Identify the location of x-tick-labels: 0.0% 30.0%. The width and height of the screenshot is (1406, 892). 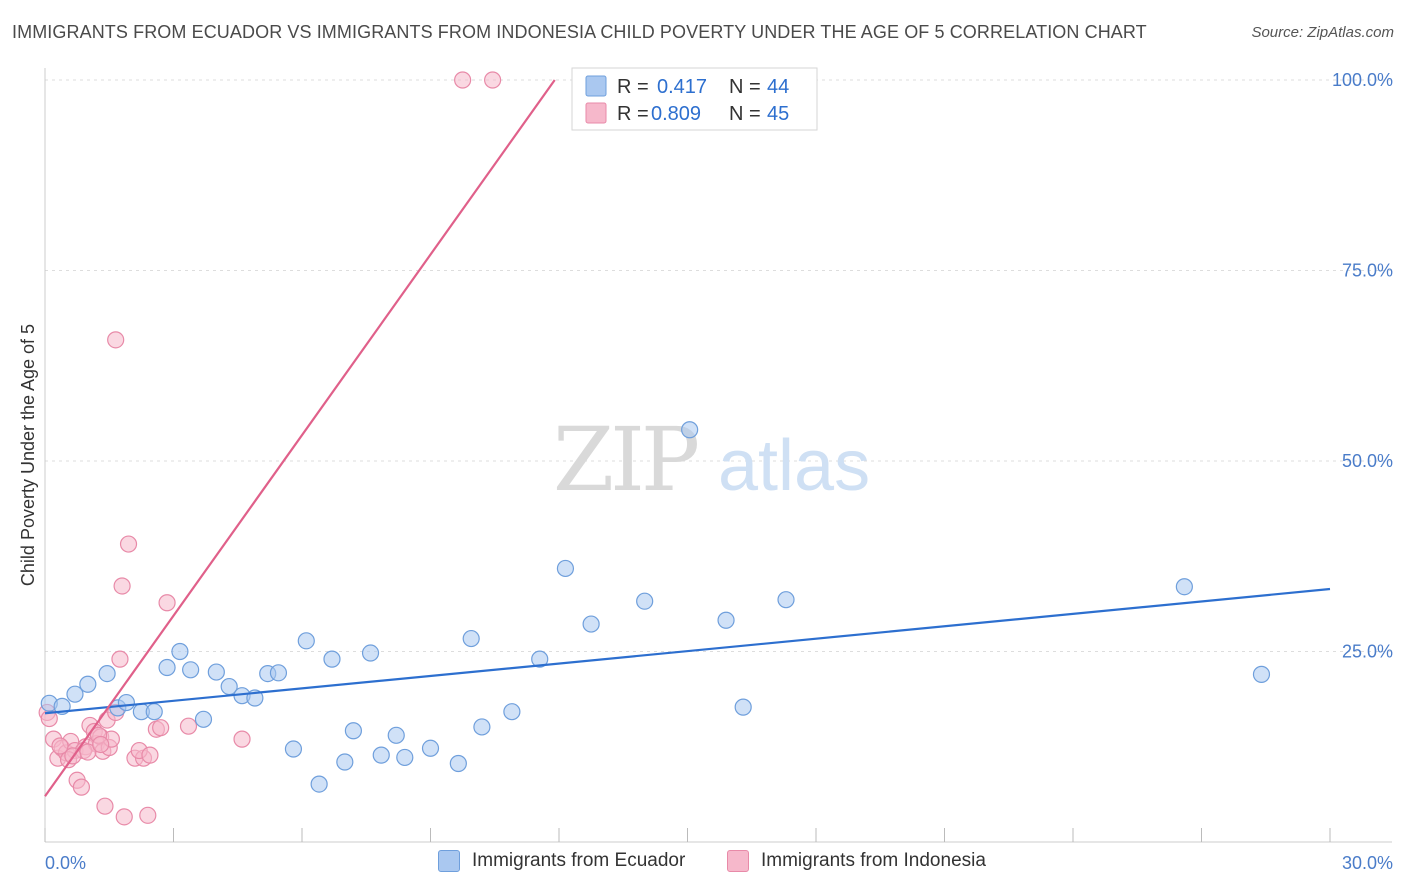
(719, 863).